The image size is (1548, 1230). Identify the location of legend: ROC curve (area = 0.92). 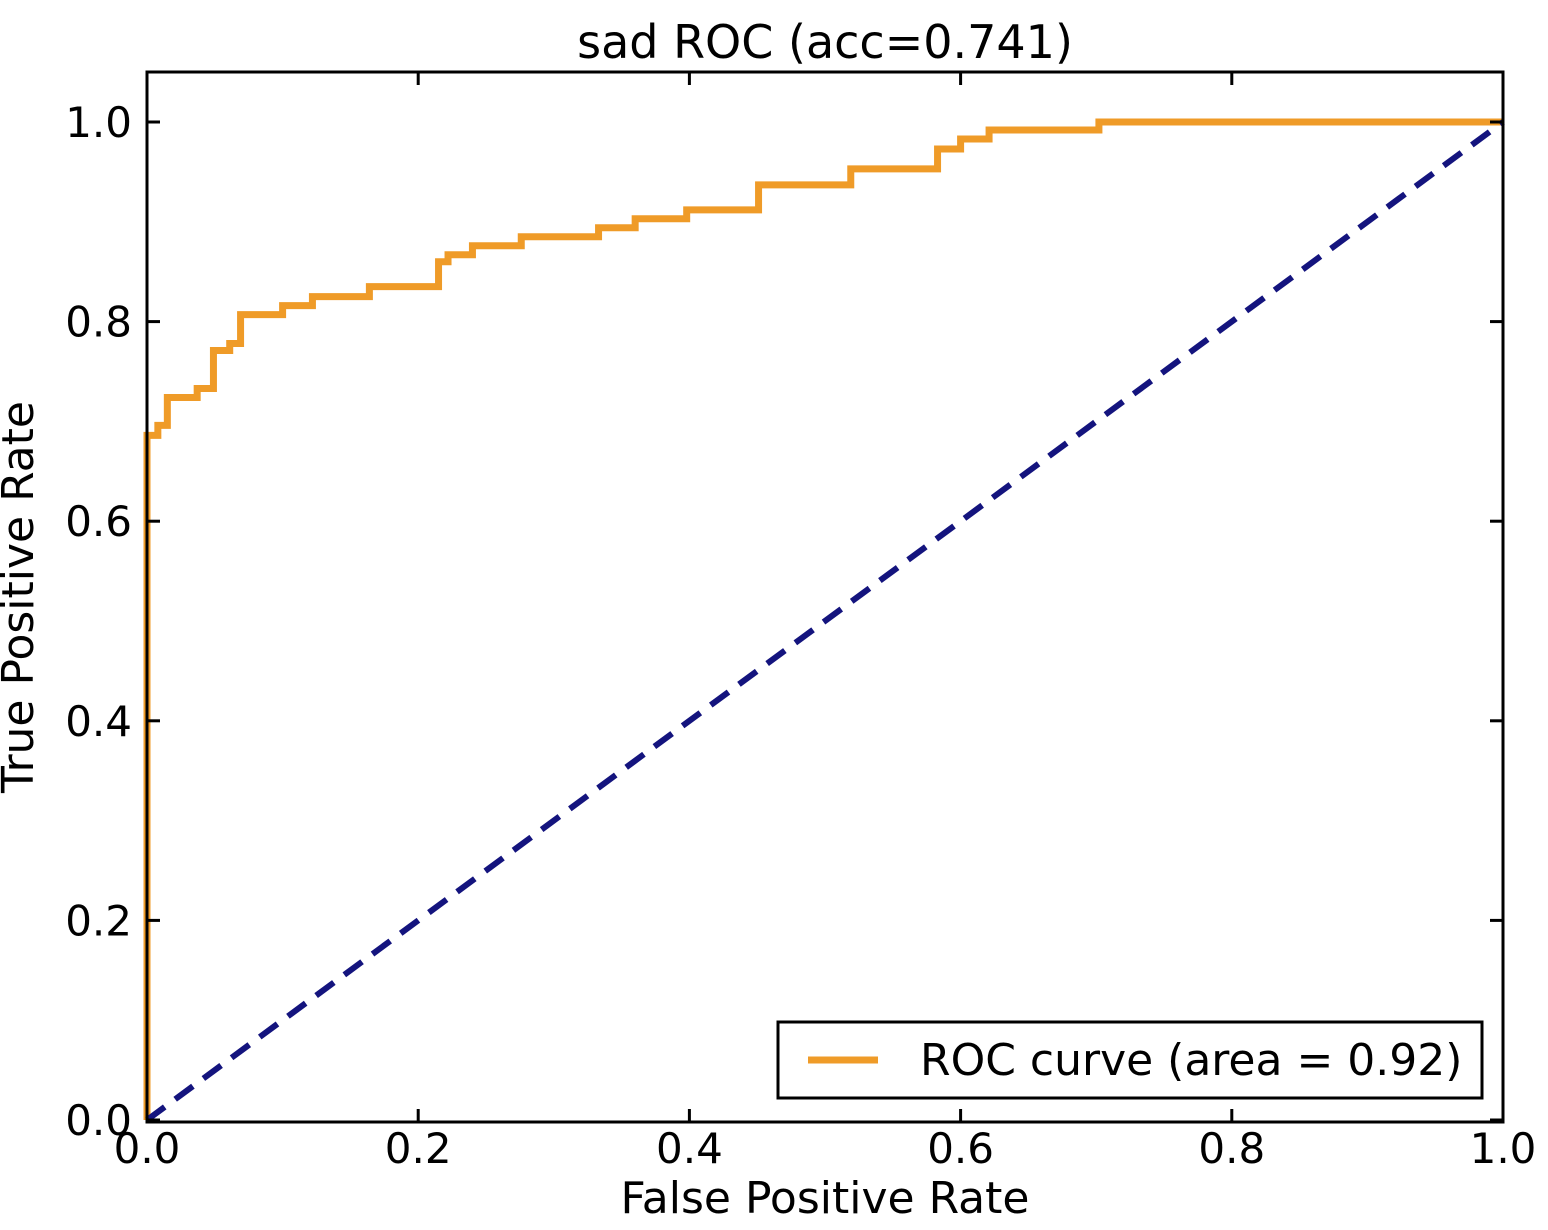
(1130, 1060).